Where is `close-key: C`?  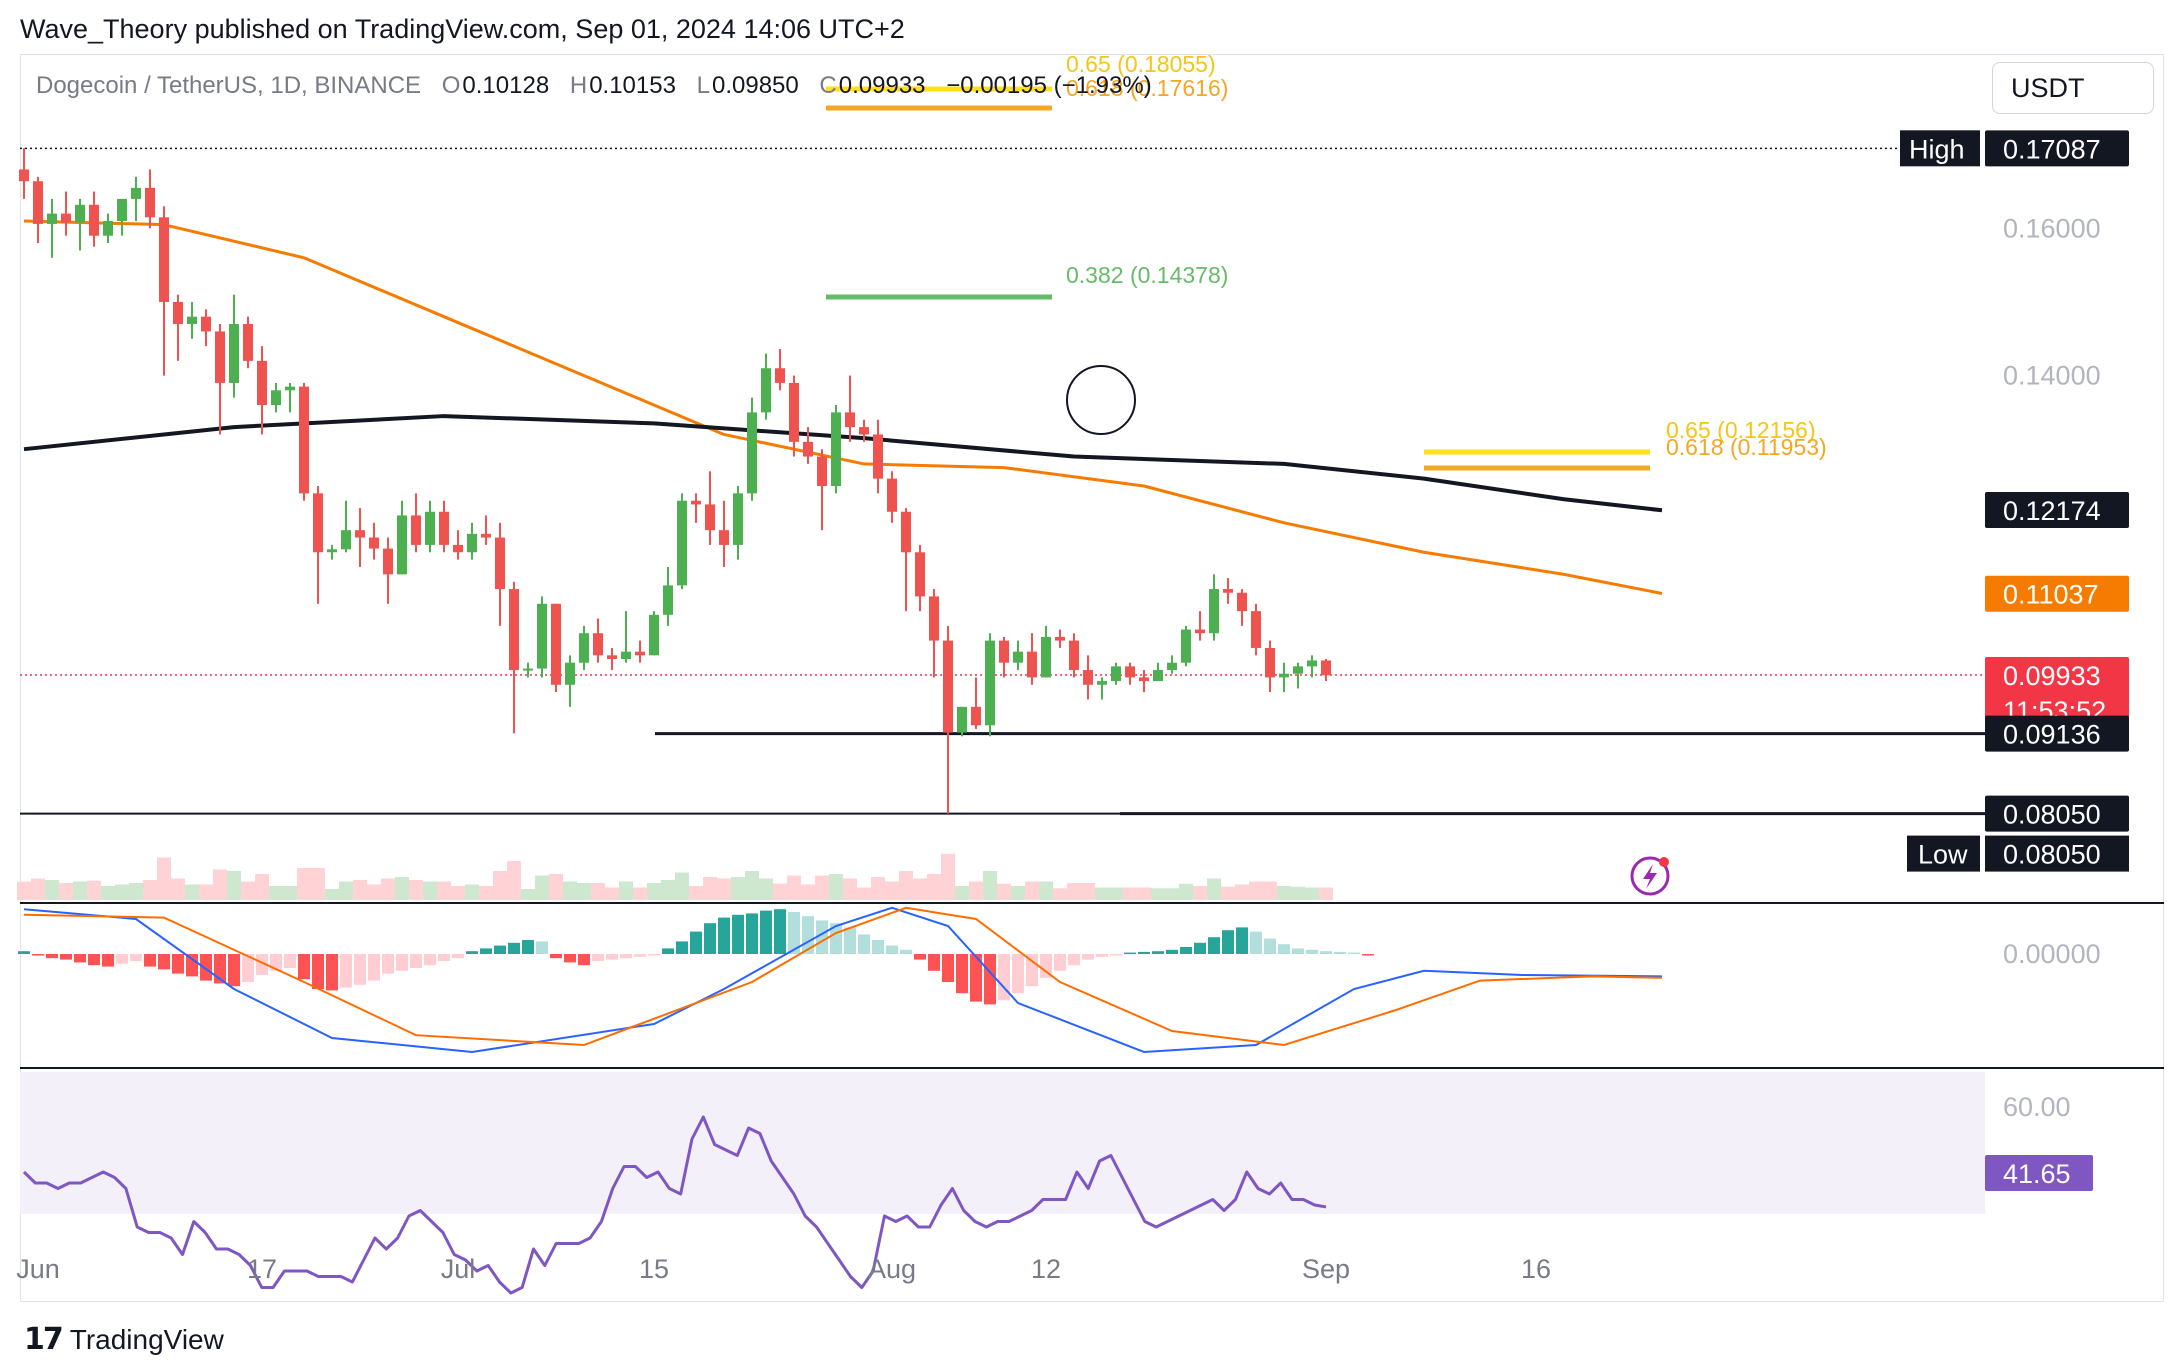 close-key: C is located at coordinates (828, 85).